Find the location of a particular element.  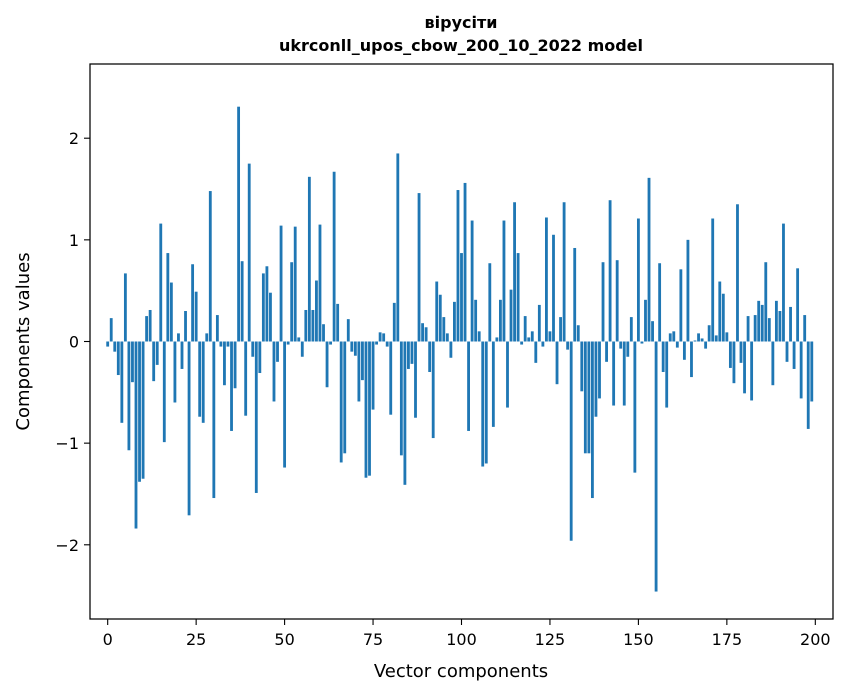

y-tick-label: −1 is located at coordinates (67, 443).